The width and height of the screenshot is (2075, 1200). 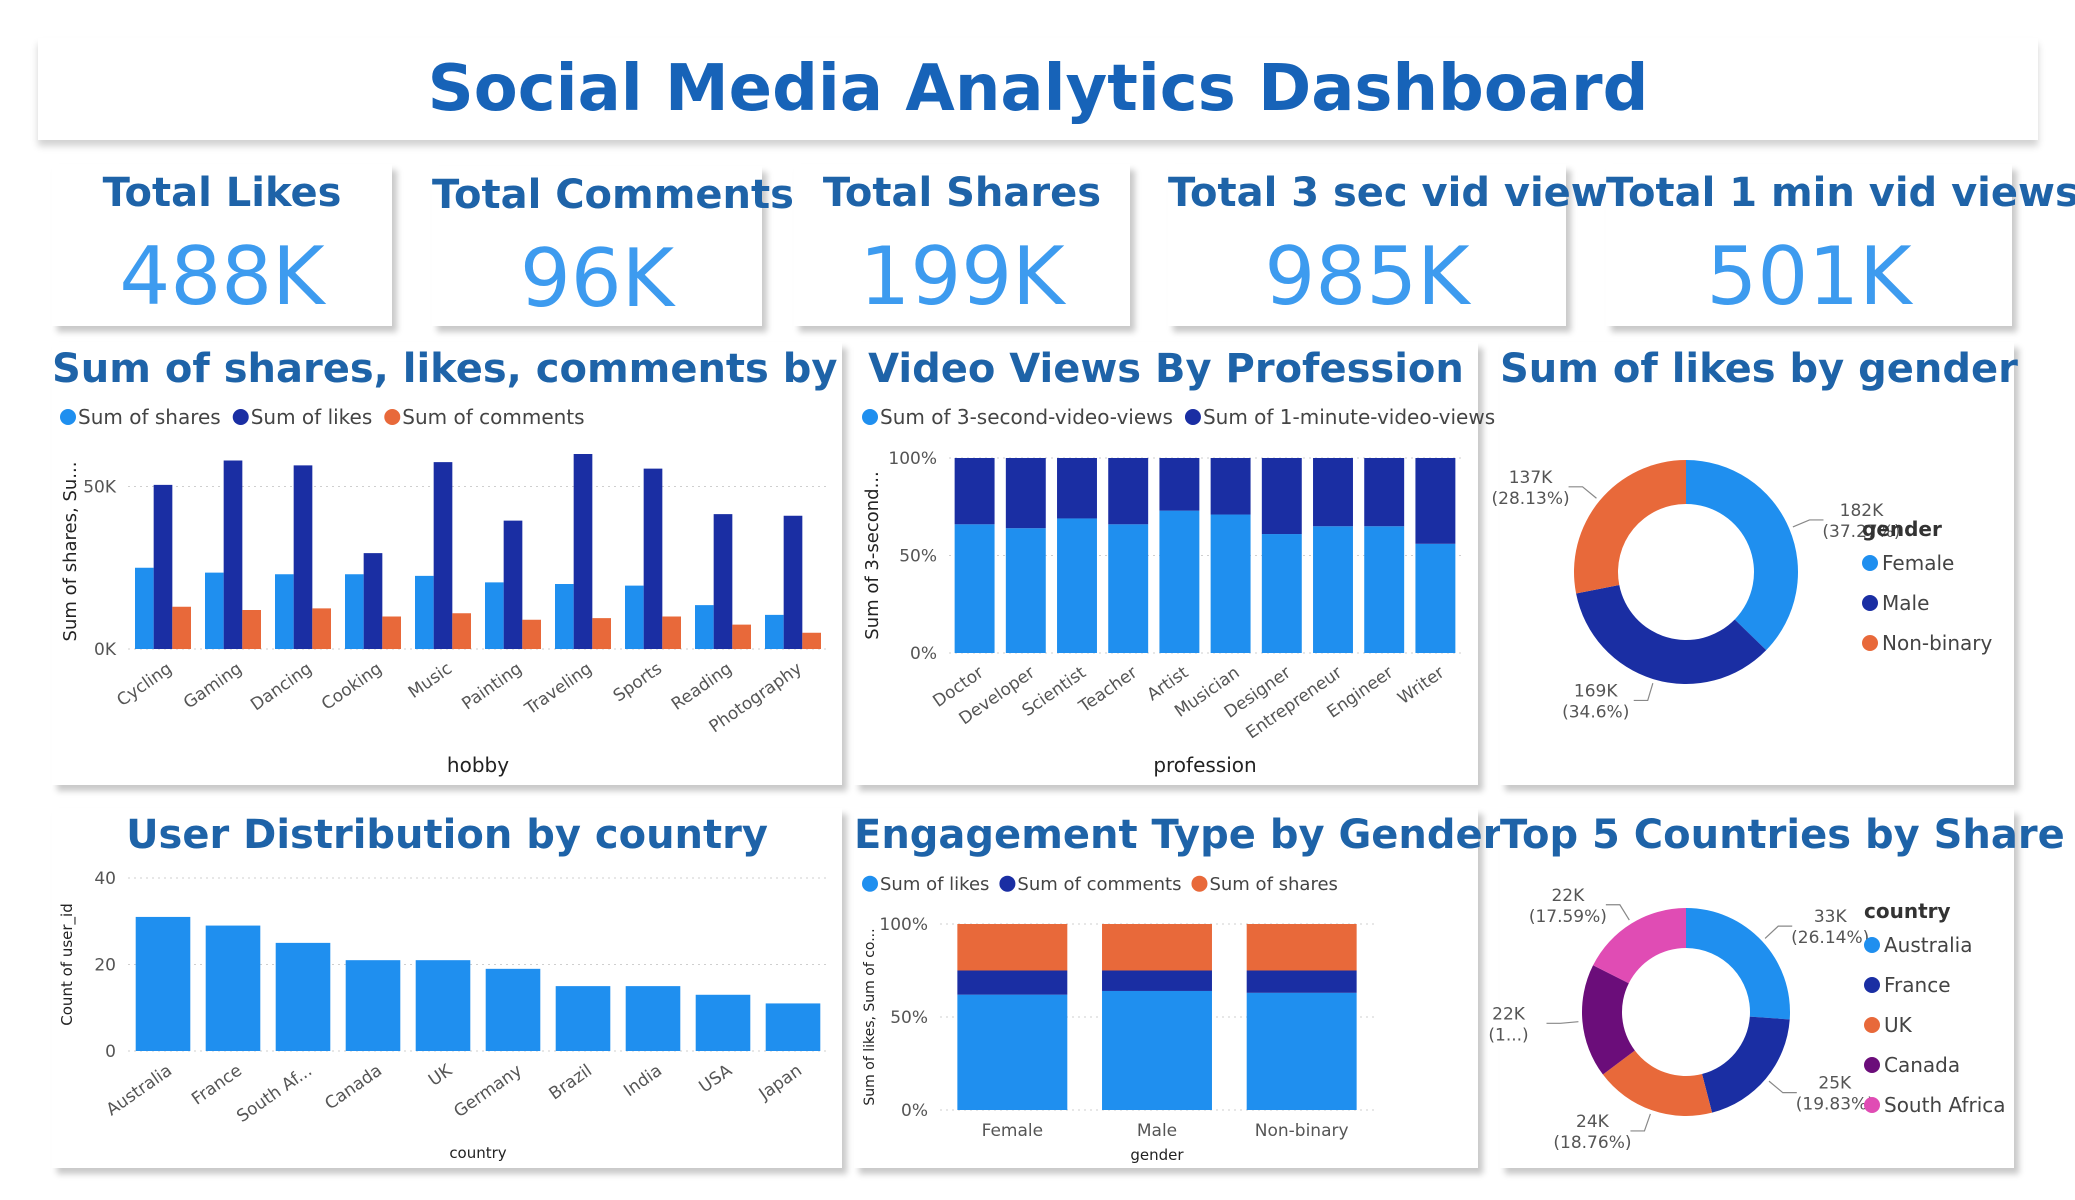 I want to click on legend-label: Non-binary, so click(x=1937, y=643).